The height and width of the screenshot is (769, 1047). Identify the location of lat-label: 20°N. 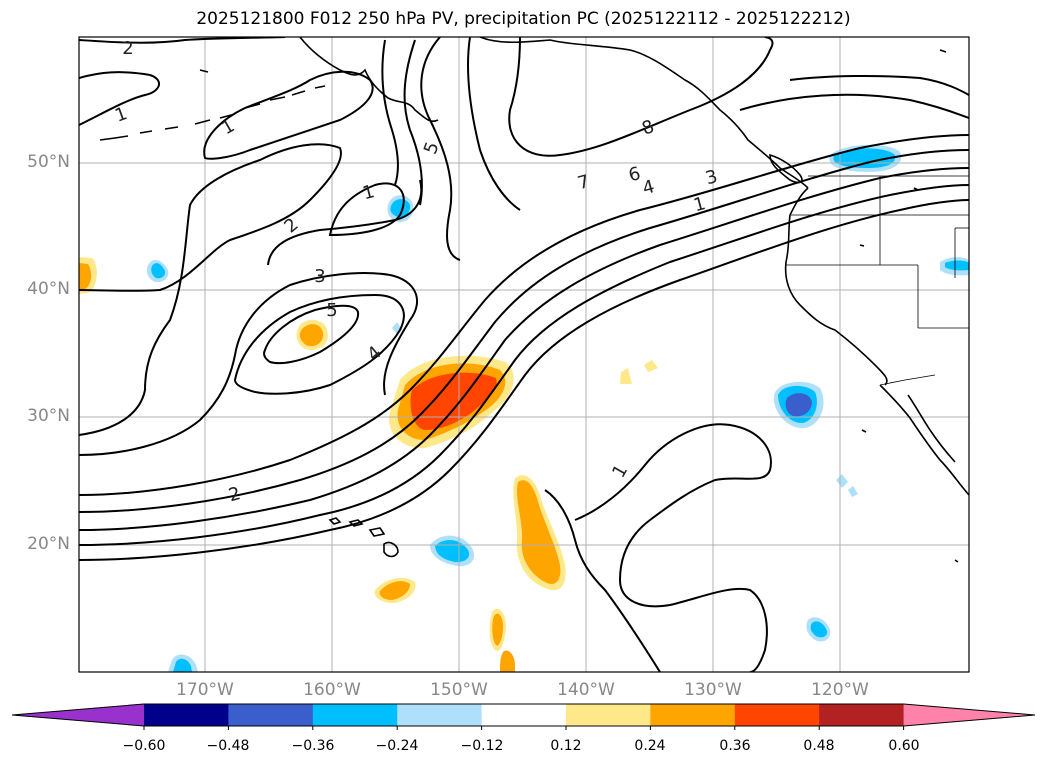
(48, 544).